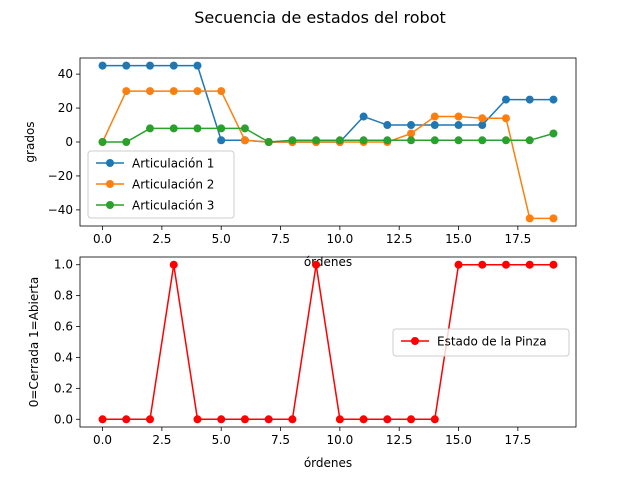 The width and height of the screenshot is (640, 480). I want to click on y-tick-label: 0.6, so click(63, 327).